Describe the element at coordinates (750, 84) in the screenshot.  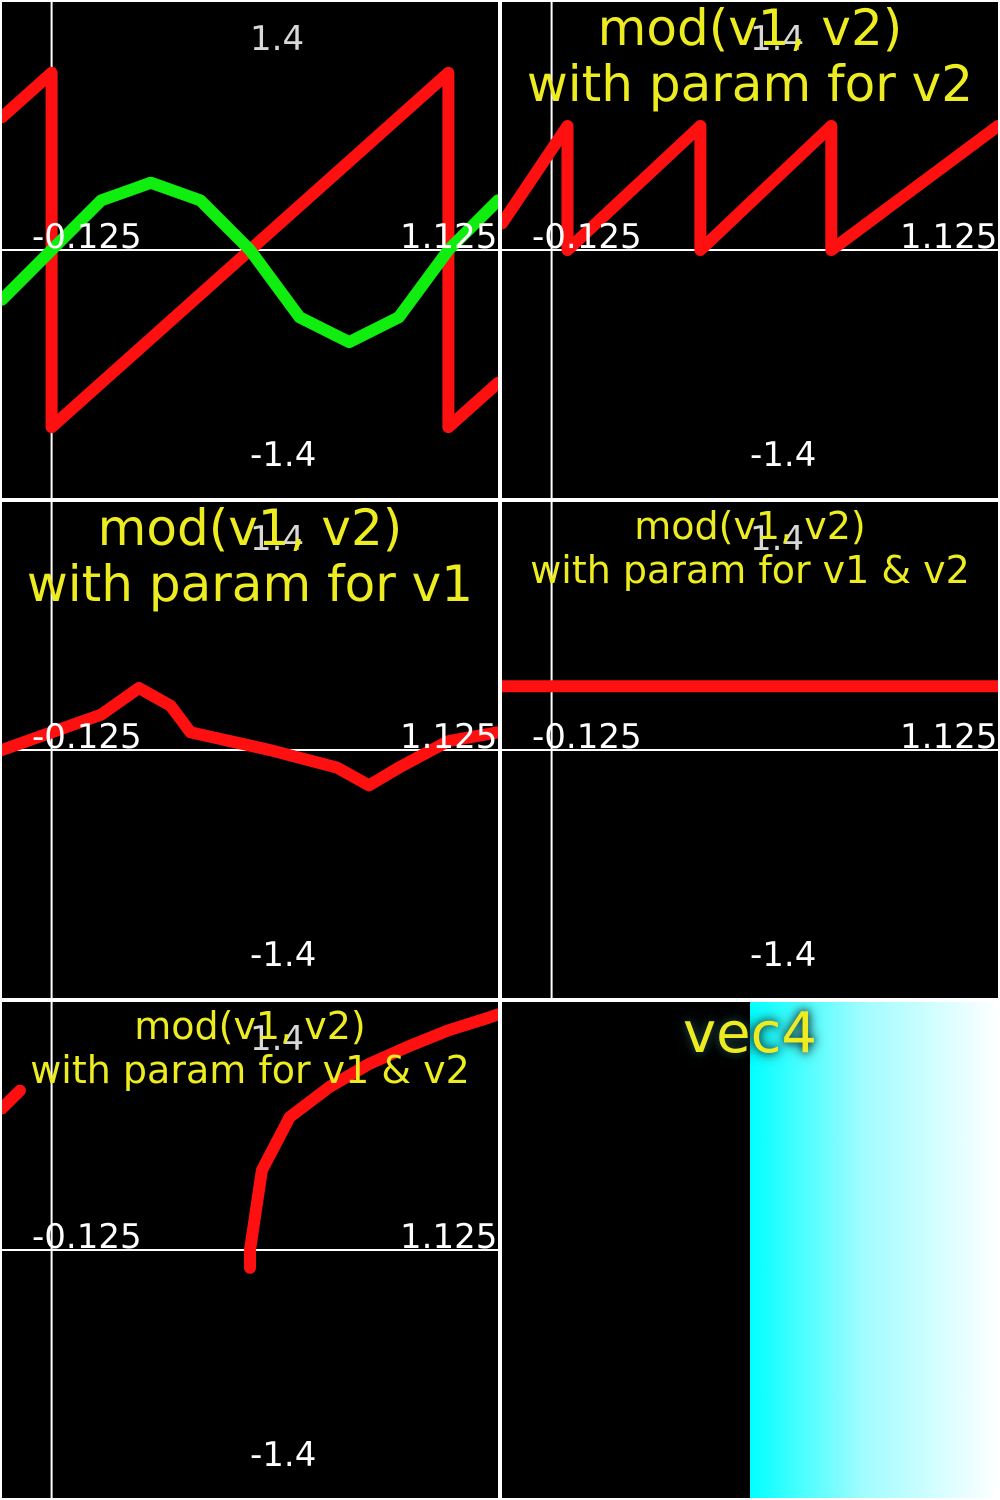
I see `title-line-2: with param for v2` at that location.